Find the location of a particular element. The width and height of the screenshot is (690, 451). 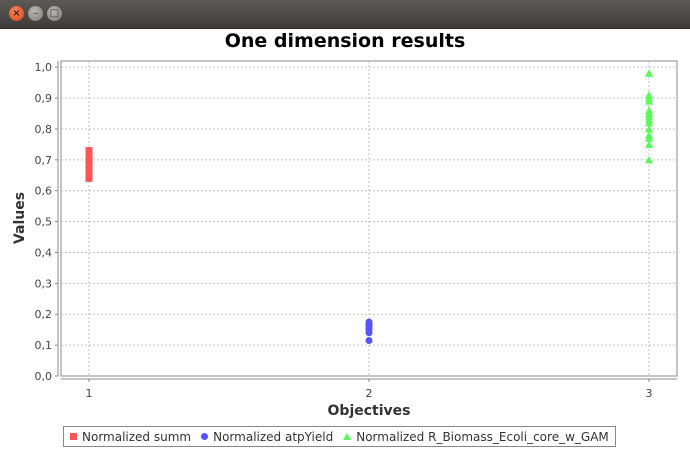

legend-item: Normalized summ is located at coordinates (130, 437).